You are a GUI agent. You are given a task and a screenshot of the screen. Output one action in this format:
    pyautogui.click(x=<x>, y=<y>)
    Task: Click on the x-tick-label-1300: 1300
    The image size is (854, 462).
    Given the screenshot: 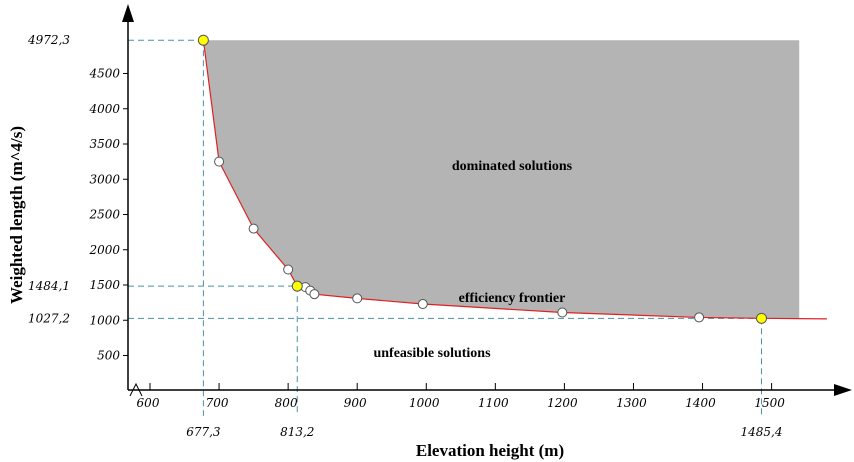 What is the action you would take?
    pyautogui.click(x=631, y=403)
    